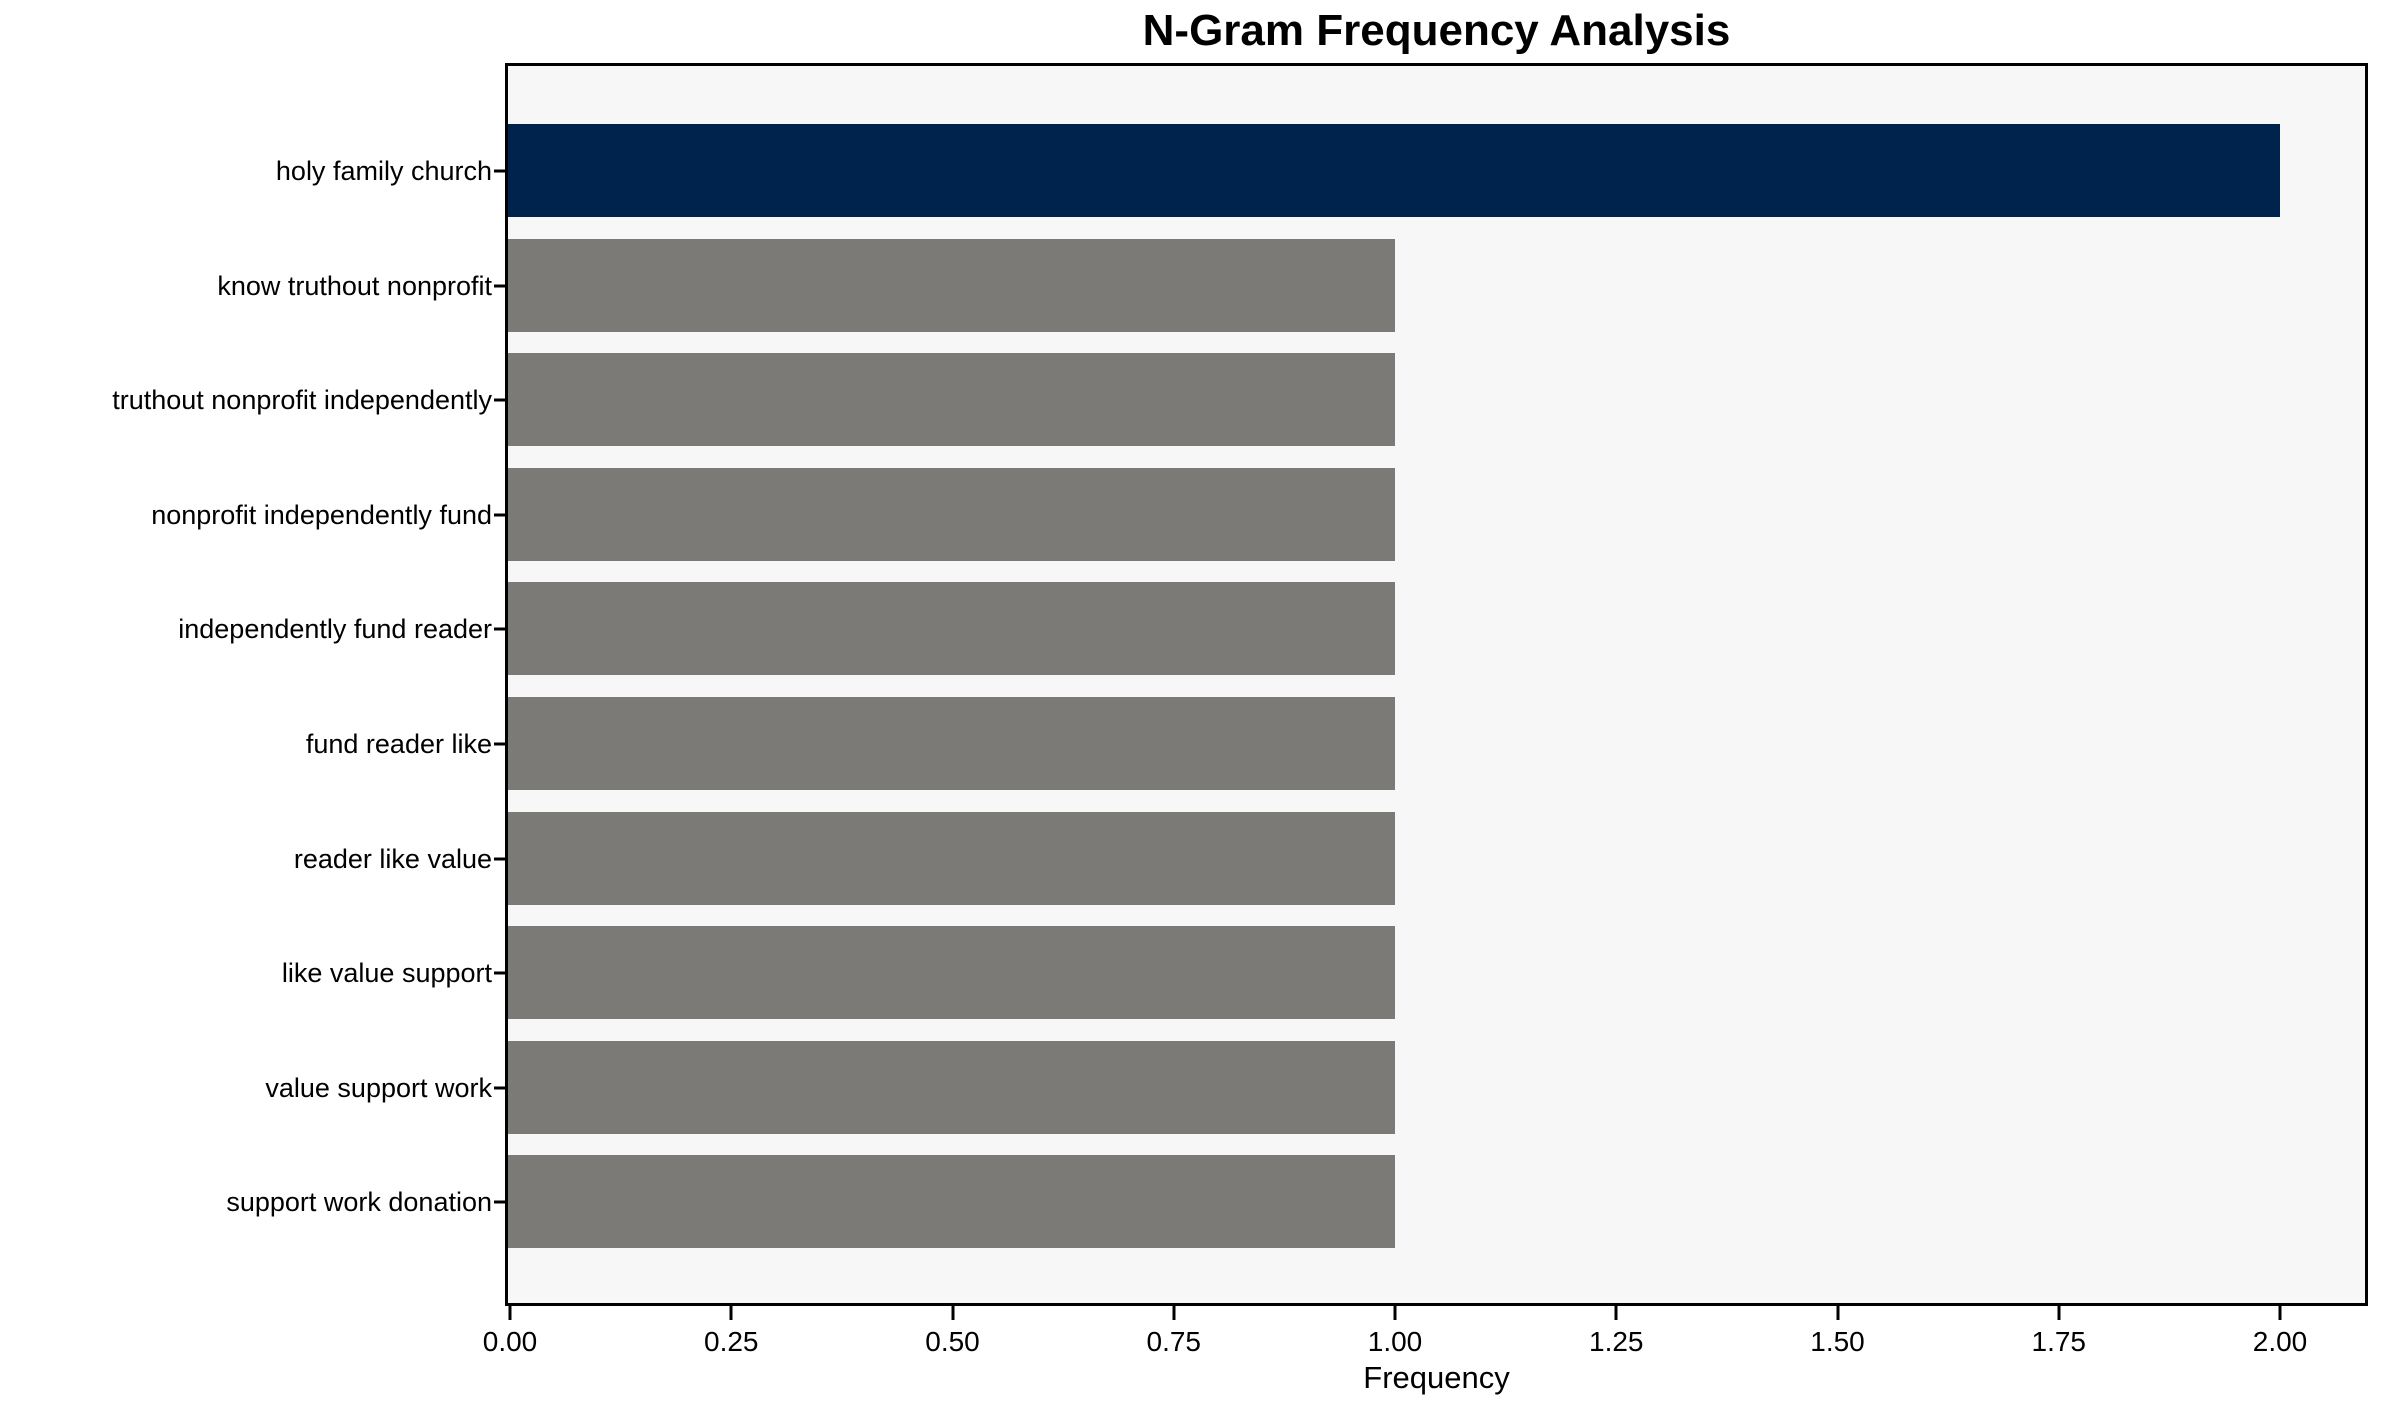  Describe the element at coordinates (386, 973) in the screenshot. I see `y-tick-label: like value support` at that location.